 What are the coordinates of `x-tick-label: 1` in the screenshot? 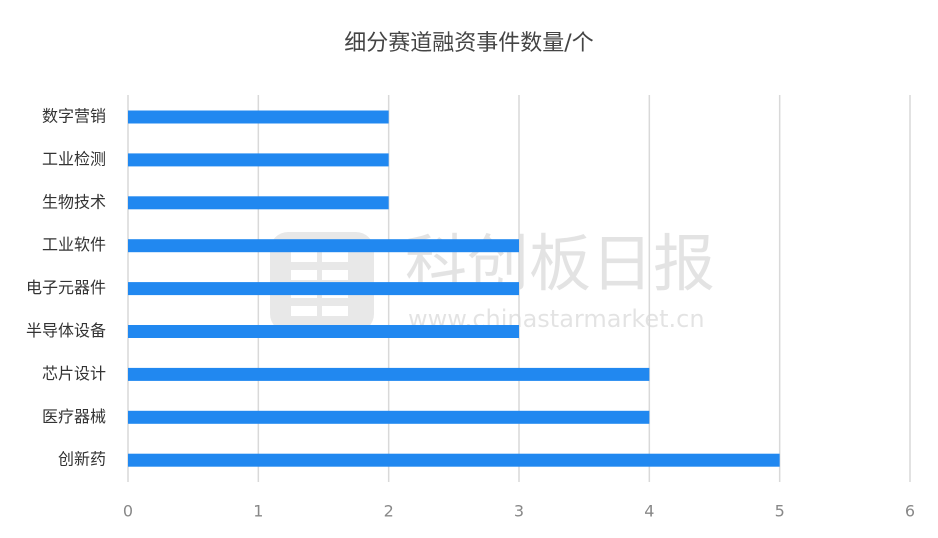 It's located at (258, 511).